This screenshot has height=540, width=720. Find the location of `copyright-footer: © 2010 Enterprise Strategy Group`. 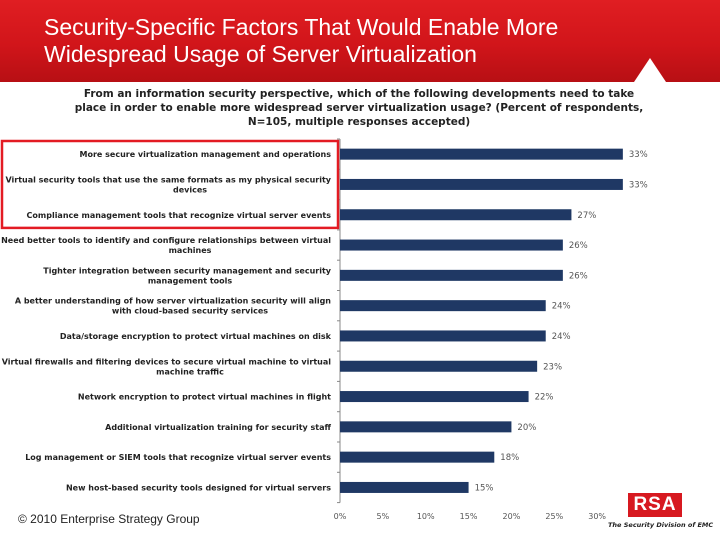

copyright-footer: © 2010 Enterprise Strategy Group is located at coordinates (109, 519).